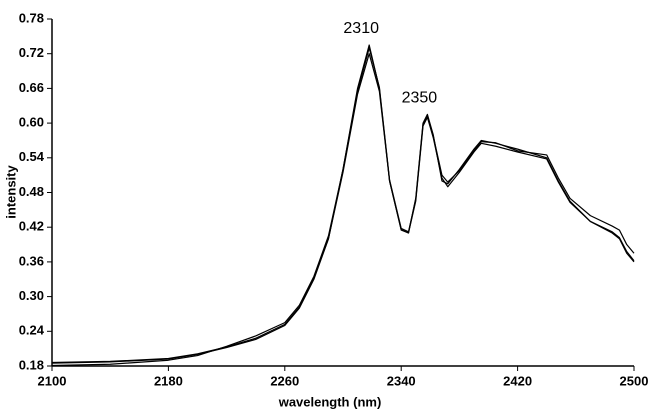 The width and height of the screenshot is (659, 411). What do you see at coordinates (168, 380) in the screenshot?
I see `x-tick-label: 2180` at bounding box center [168, 380].